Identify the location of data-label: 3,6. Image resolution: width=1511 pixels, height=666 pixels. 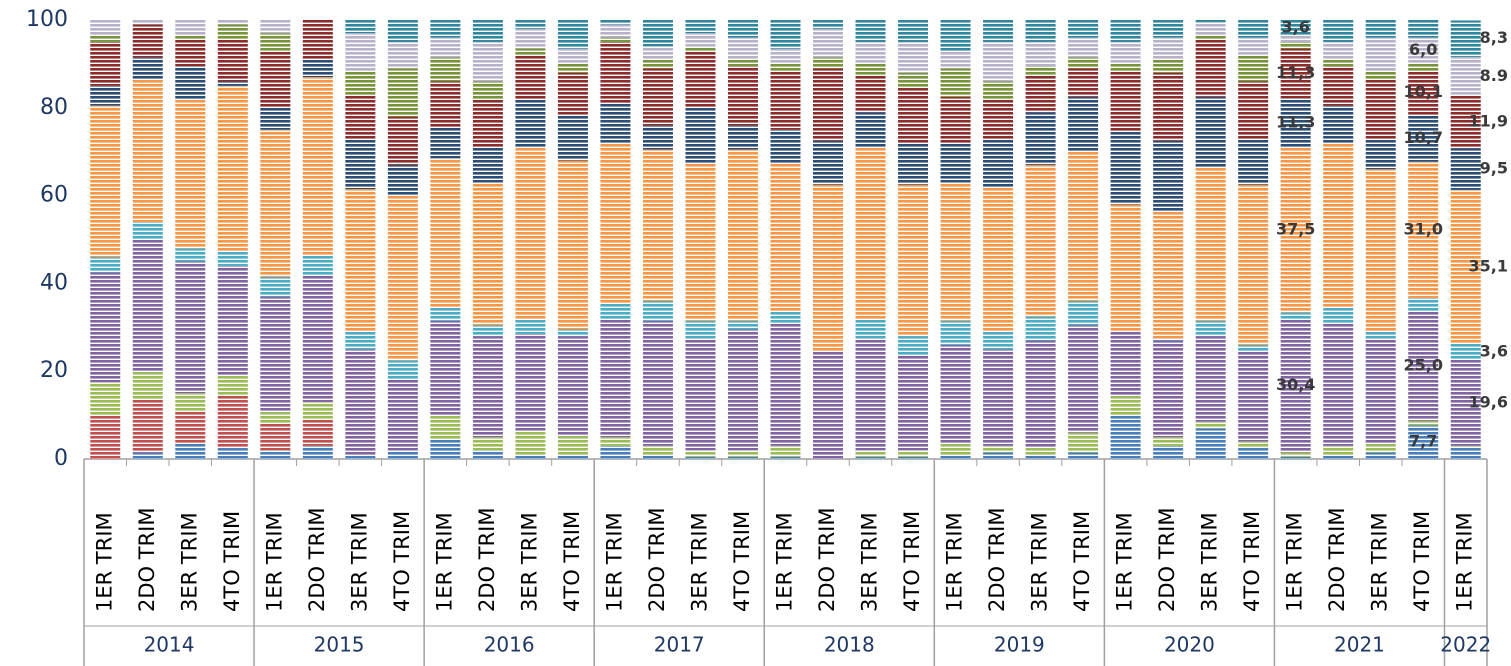
(1494, 350).